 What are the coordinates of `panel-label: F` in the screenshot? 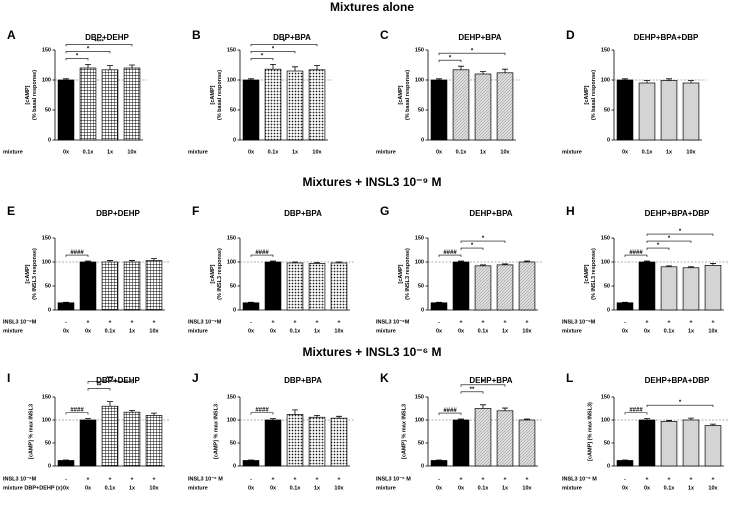 It's located at (195, 211).